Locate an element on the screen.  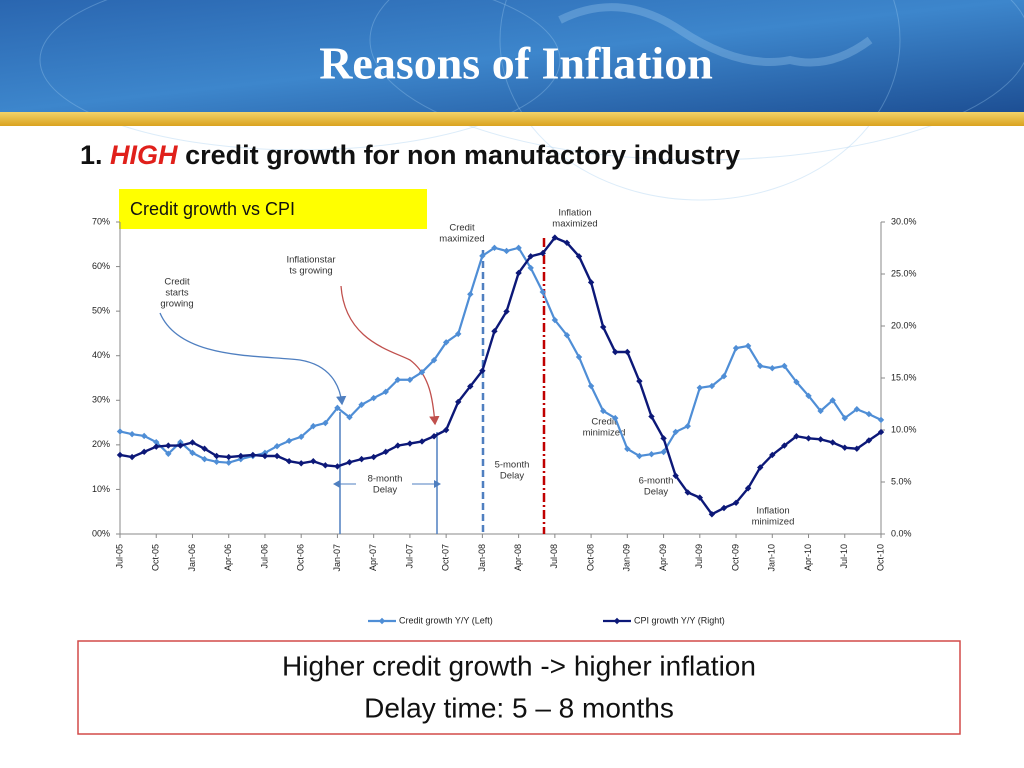
x-tick-label: Oct-08 is located at coordinates (590, 557).